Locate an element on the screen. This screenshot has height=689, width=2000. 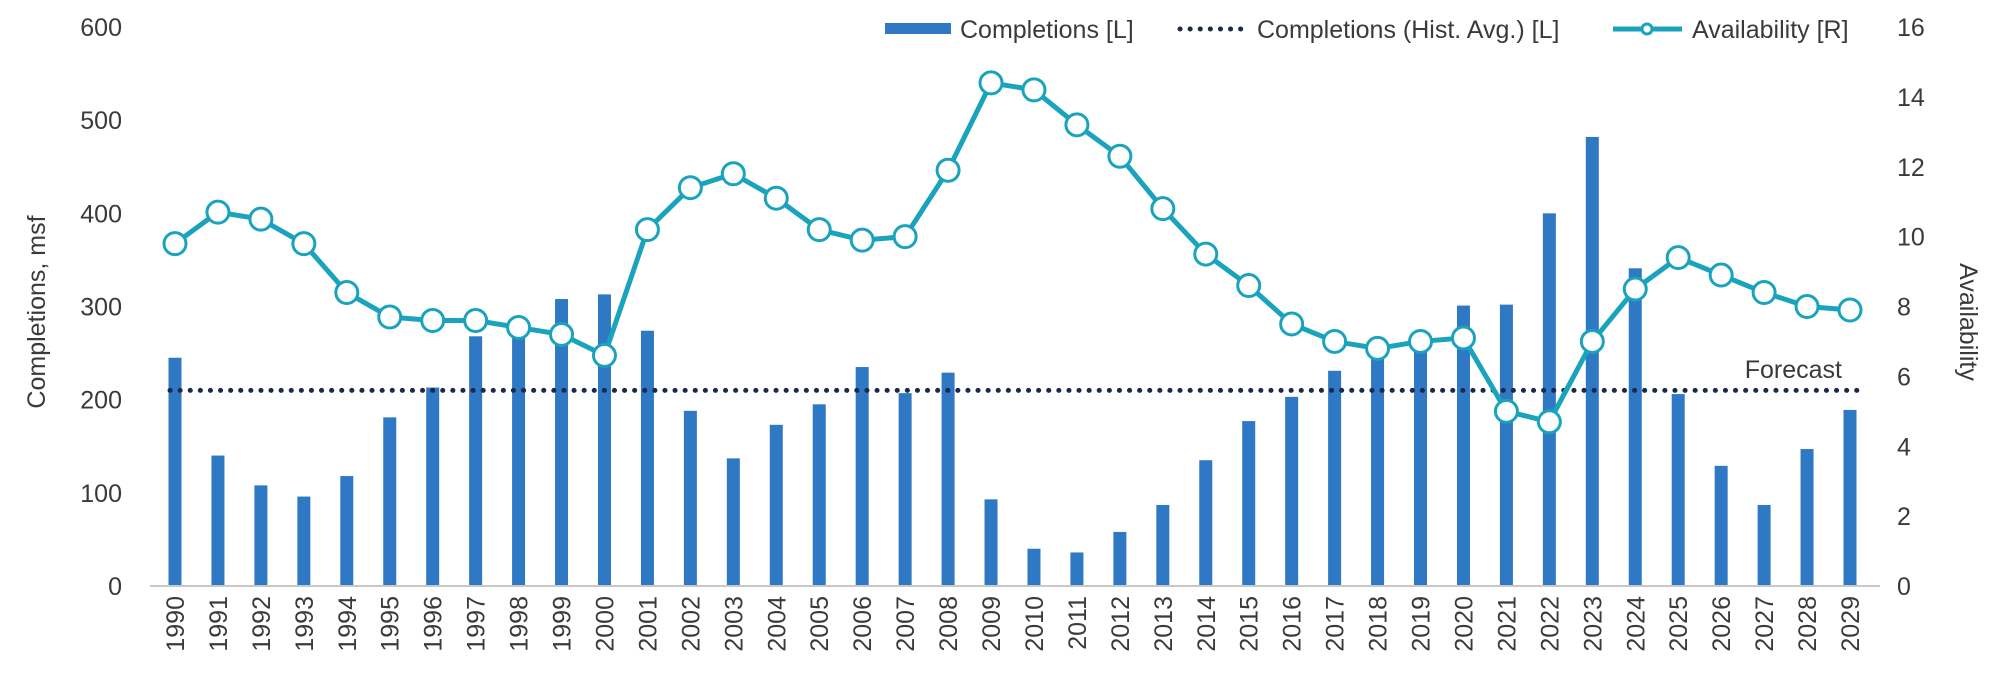
availability-point-2028 is located at coordinates (1807, 306).